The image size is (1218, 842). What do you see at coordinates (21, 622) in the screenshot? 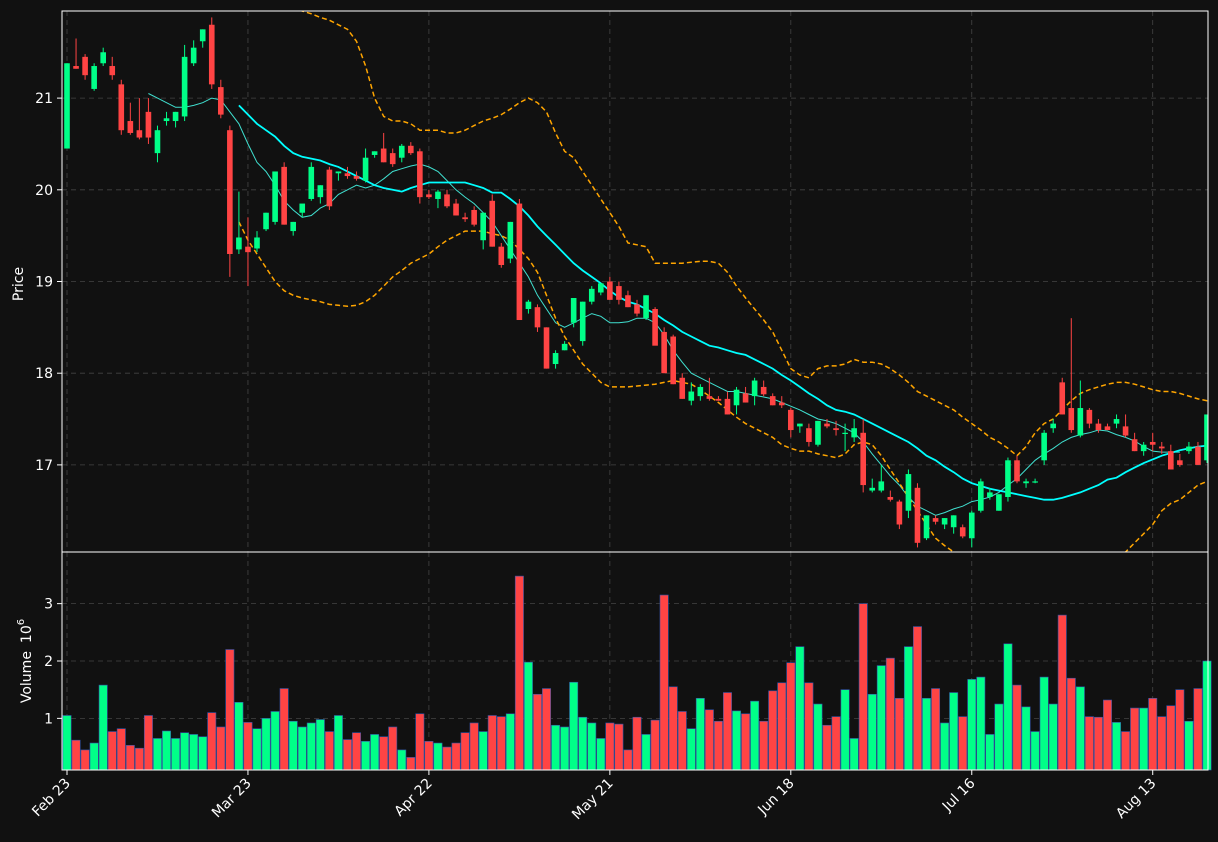
I see `volume-axis-label-exponent: 6` at bounding box center [21, 622].